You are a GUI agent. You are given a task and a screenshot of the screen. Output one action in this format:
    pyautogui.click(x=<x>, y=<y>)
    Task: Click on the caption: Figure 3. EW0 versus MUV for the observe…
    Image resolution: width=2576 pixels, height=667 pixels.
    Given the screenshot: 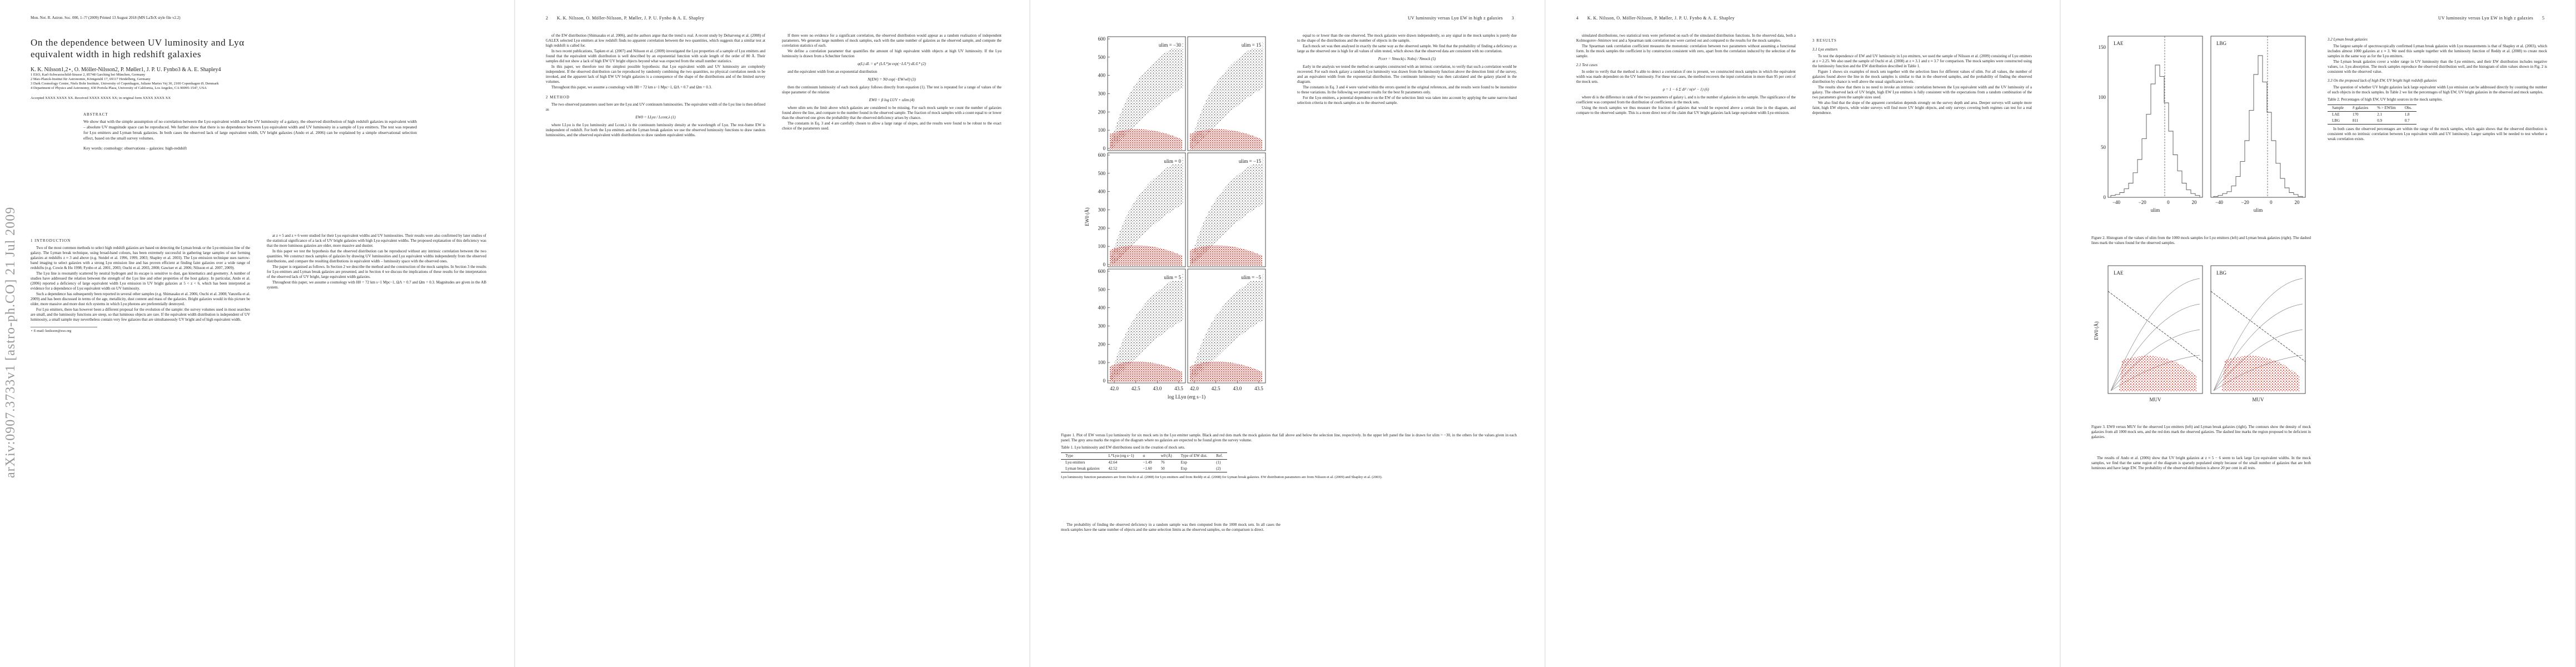 What is the action you would take?
    pyautogui.click(x=2201, y=432)
    